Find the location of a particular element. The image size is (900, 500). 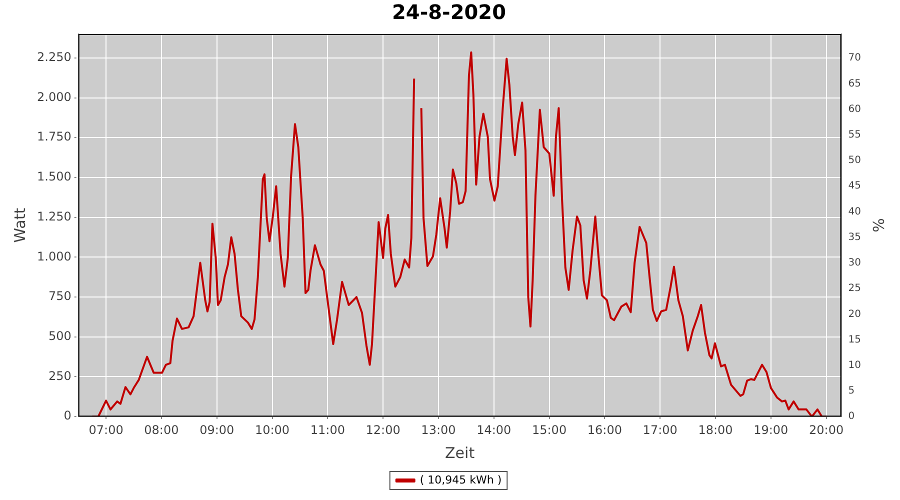

y-tick-label: 2.000 is located at coordinates (54, 97).